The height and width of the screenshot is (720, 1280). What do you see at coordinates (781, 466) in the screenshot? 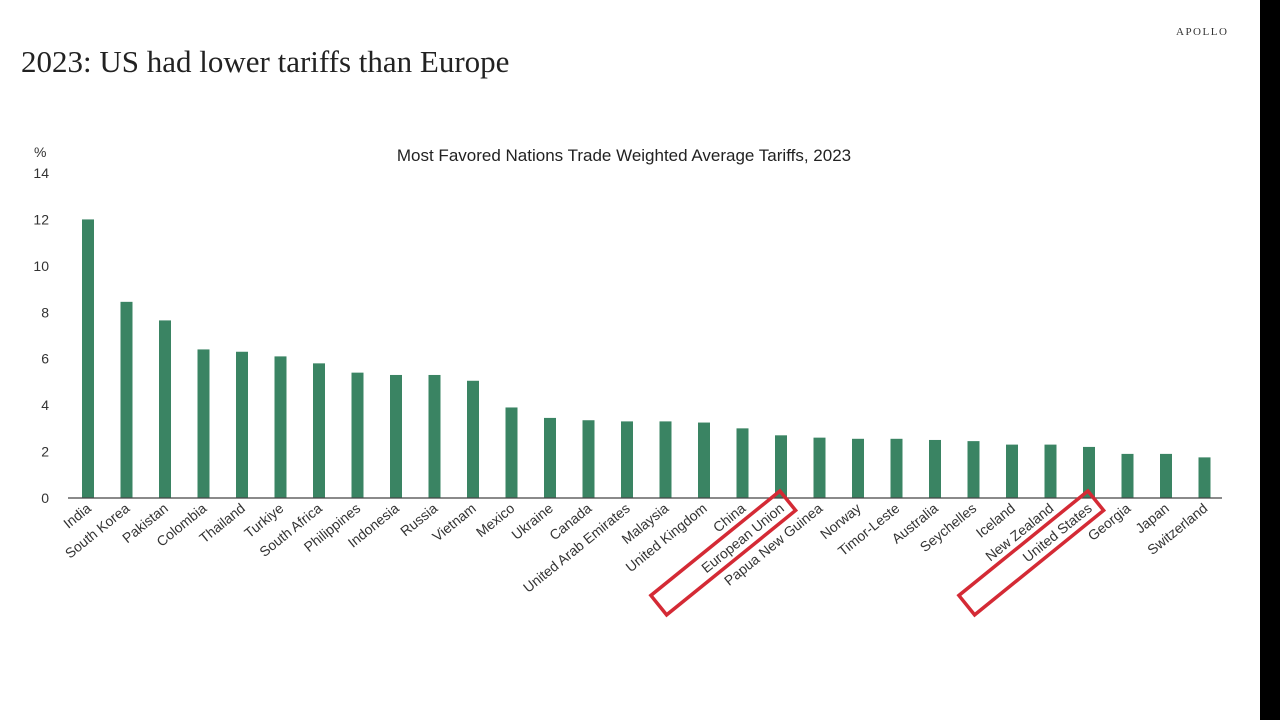
I see `bar-european-union` at bounding box center [781, 466].